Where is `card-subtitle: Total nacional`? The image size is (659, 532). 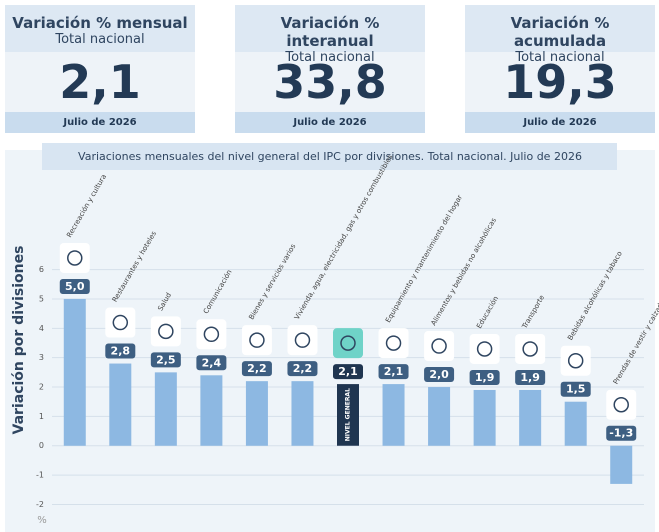
card-subtitle: Total nacional is located at coordinates (100, 39).